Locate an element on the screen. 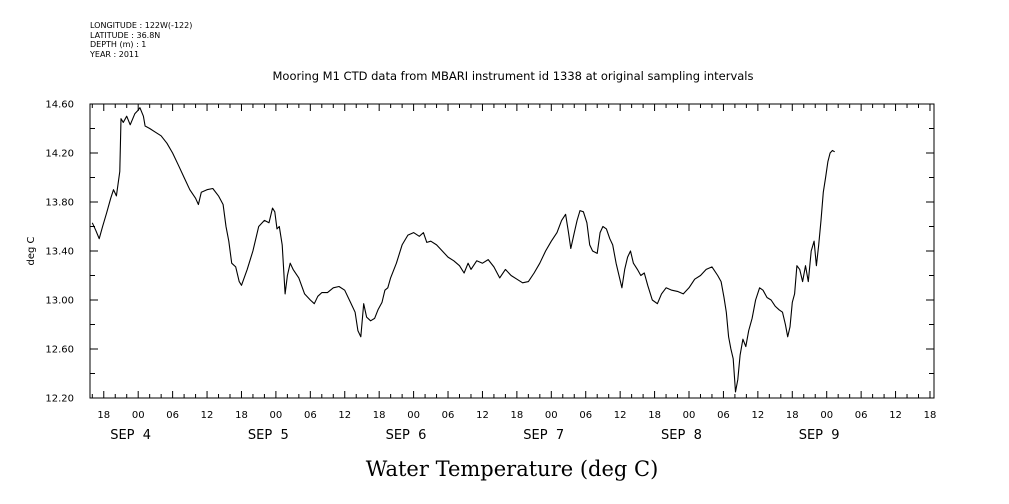 This screenshot has width=1009, height=504. y-tick-label: 13.00 is located at coordinates (59, 301).